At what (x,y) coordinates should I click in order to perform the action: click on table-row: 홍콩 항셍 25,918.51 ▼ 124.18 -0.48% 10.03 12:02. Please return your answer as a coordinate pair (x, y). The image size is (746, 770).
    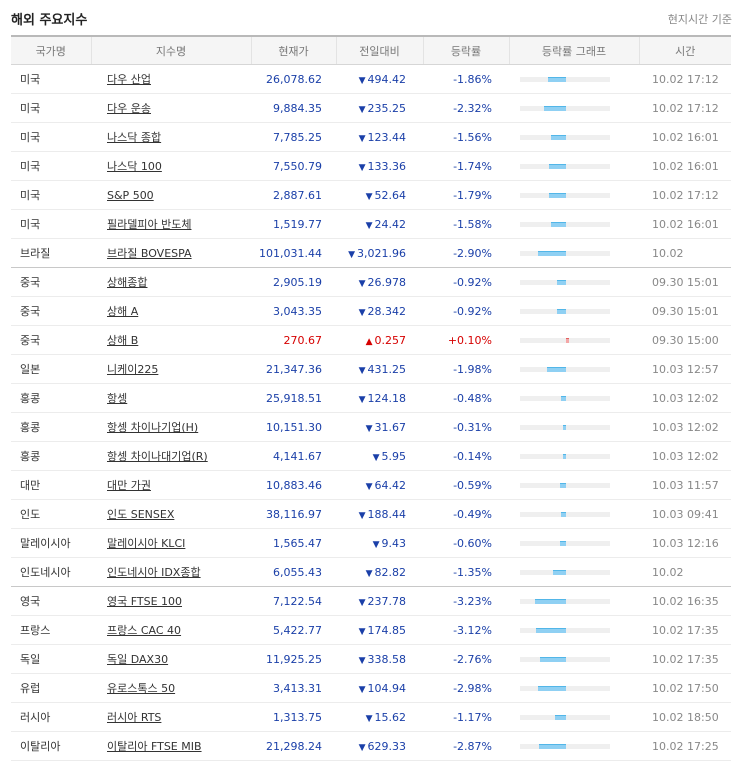
    Looking at the image, I should click on (371, 398).